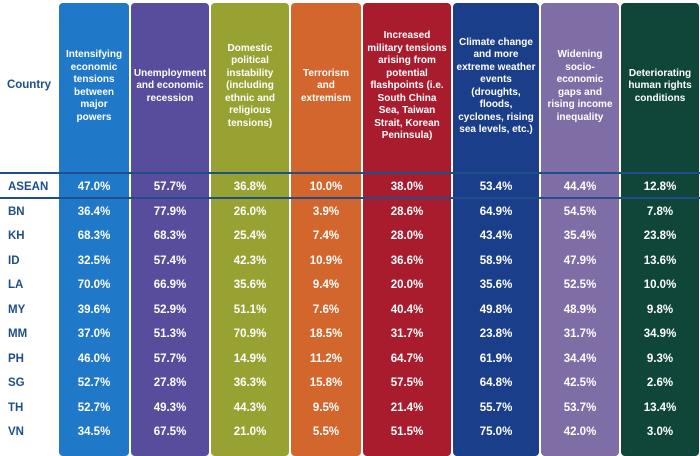 The image size is (700, 456). What do you see at coordinates (407, 211) in the screenshot?
I see `table-cell: 28.6%` at bounding box center [407, 211].